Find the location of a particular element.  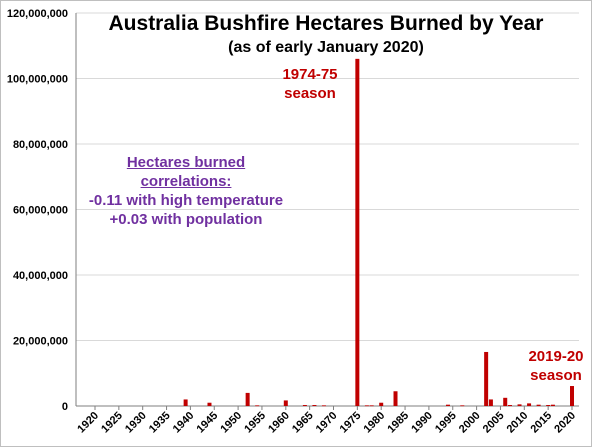

bar-1977 is located at coordinates (366, 406).